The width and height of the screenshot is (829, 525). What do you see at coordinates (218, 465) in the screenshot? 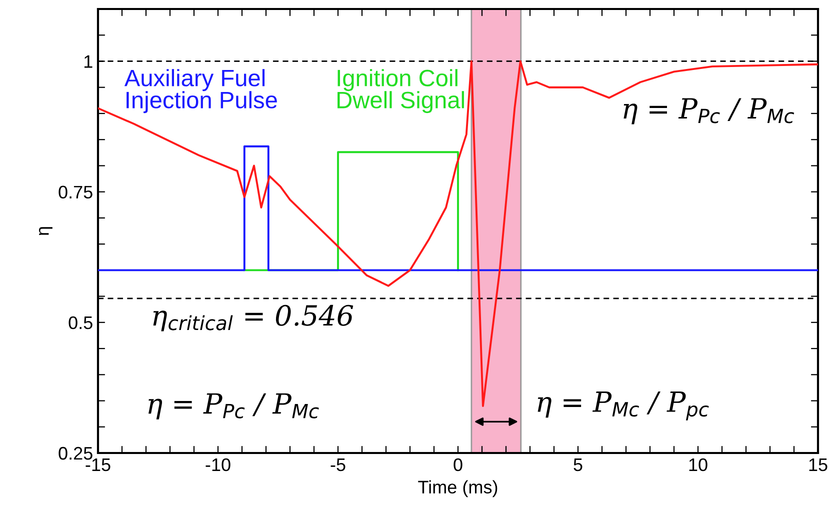
I see `x-tick-label: -10` at bounding box center [218, 465].